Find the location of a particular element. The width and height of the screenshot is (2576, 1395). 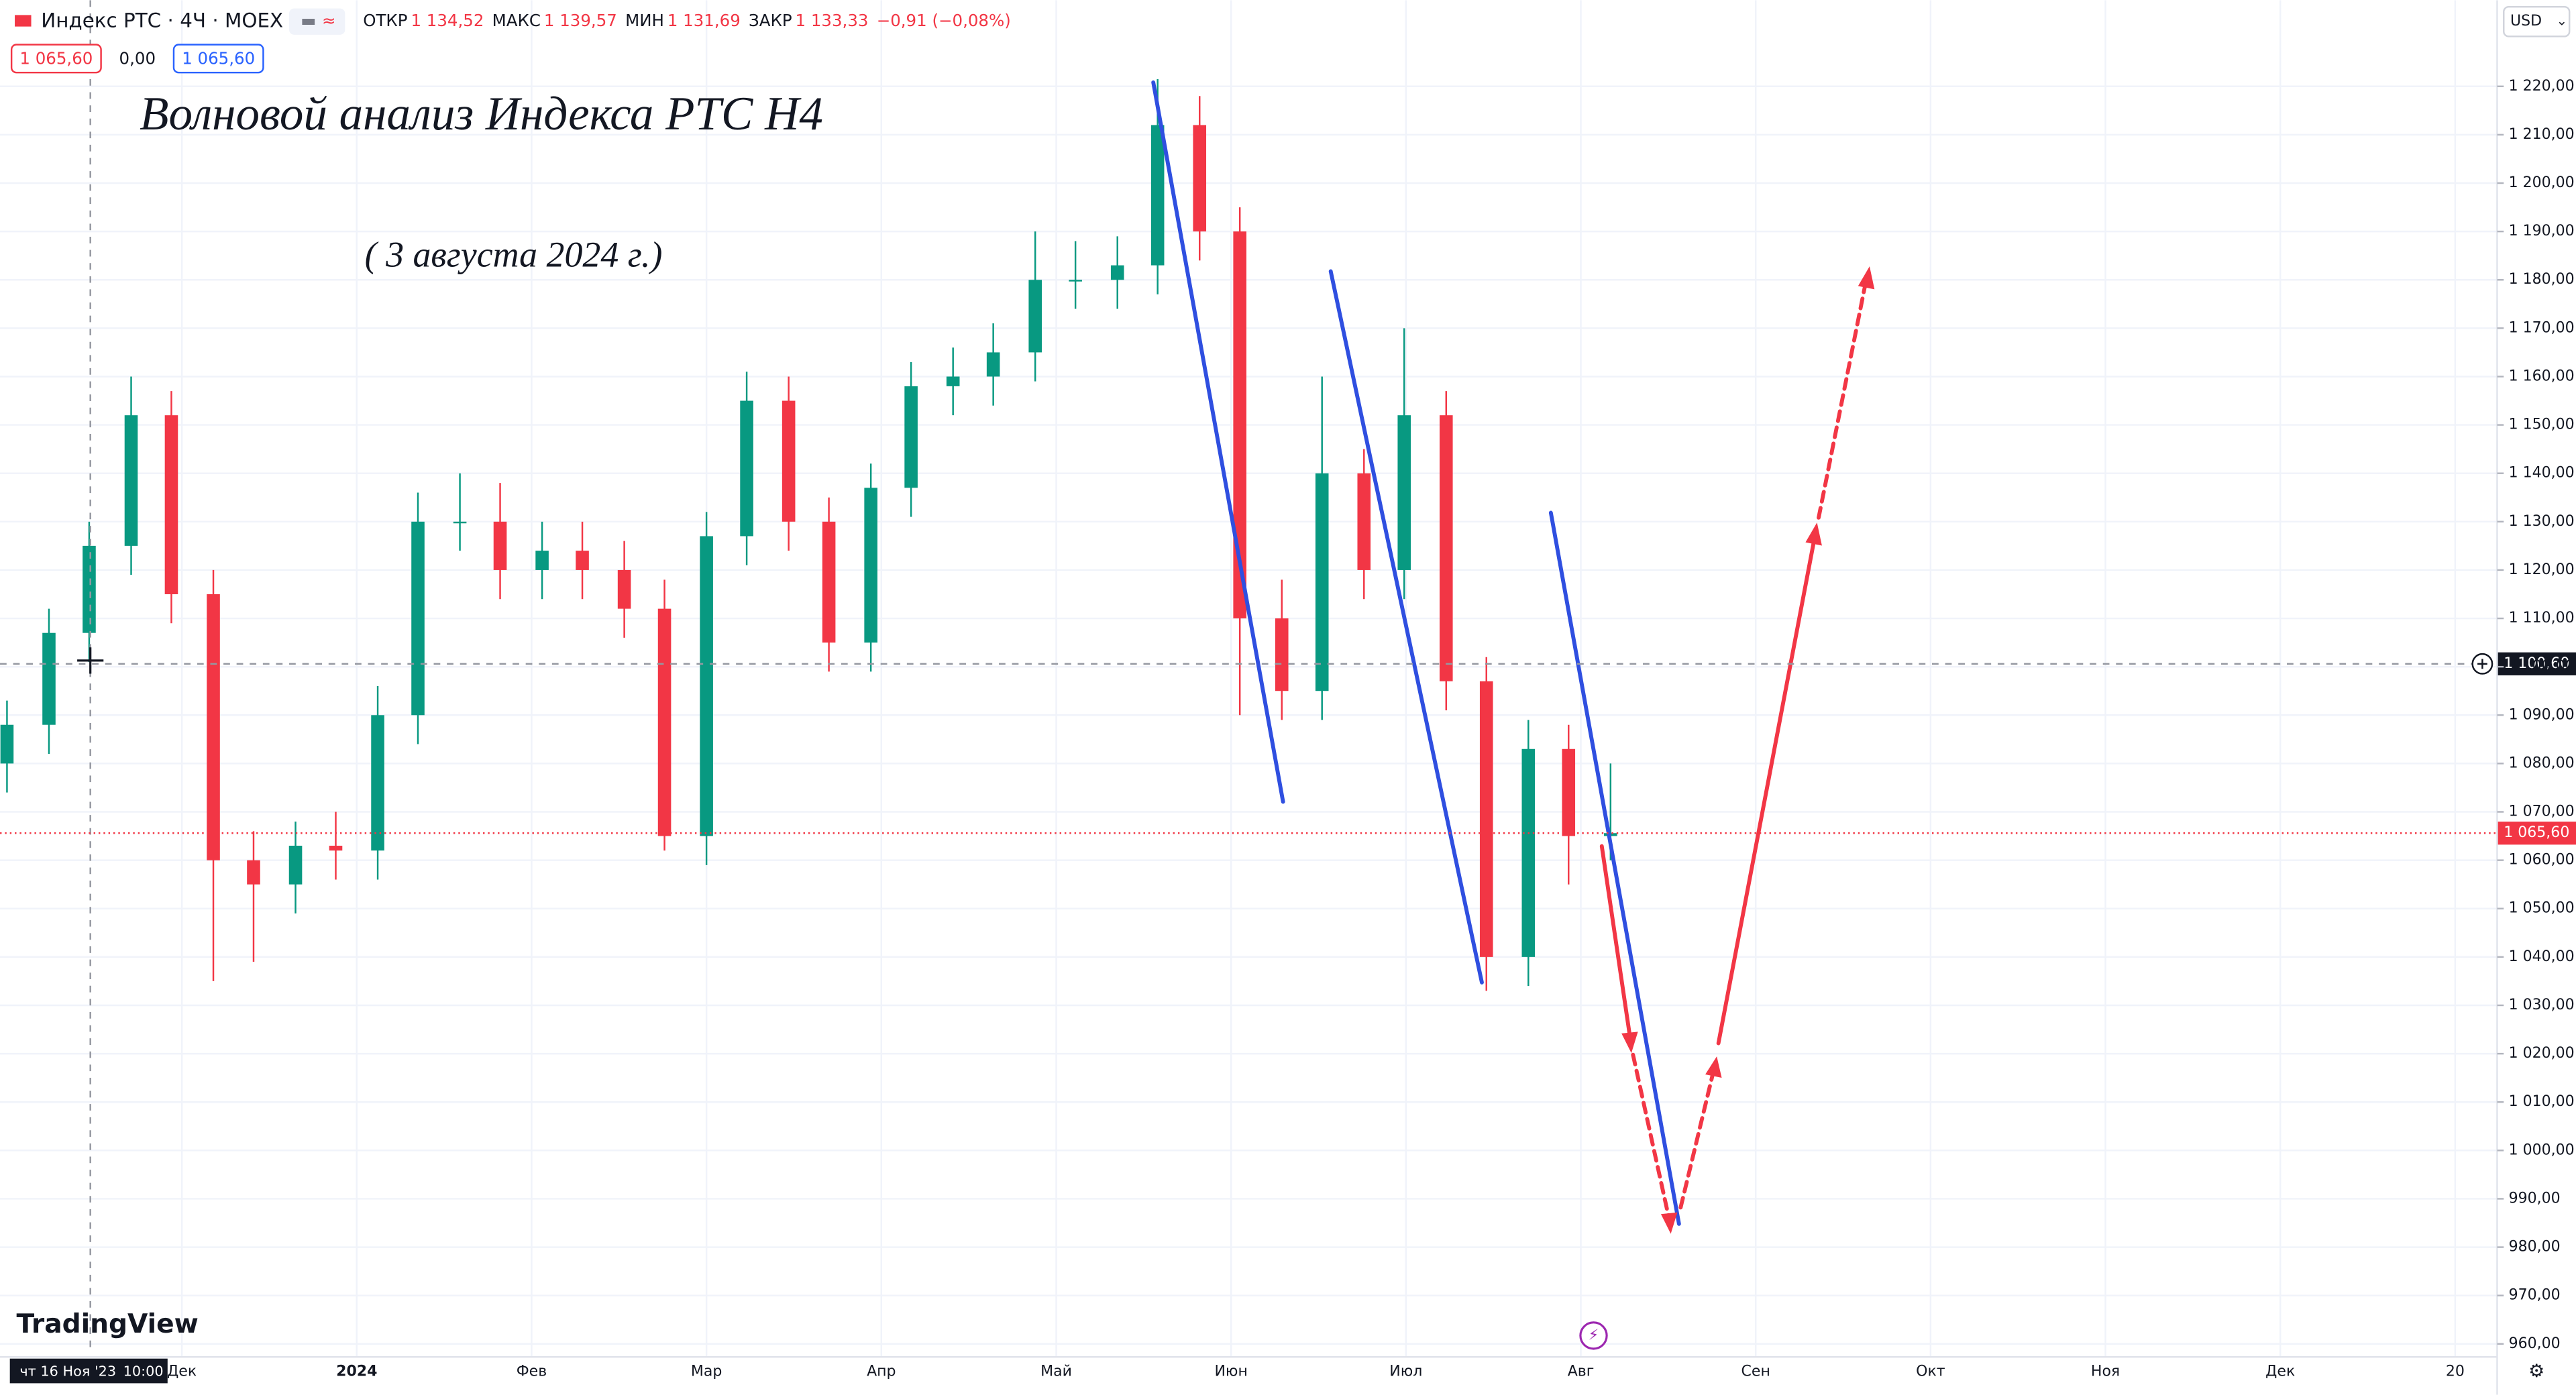

ohlc-key: МАКС is located at coordinates (516, 20).